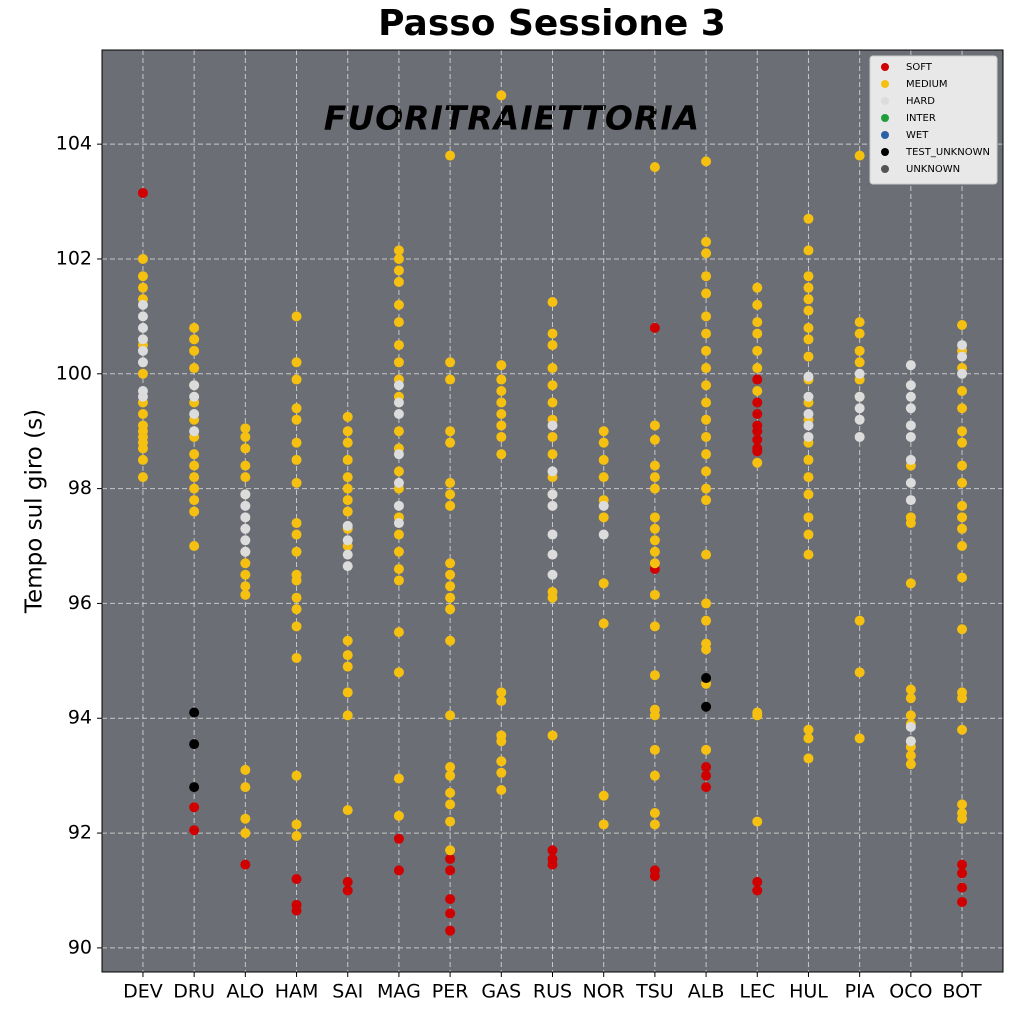 This screenshot has width=1024, height=1024. Describe the element at coordinates (512, 118) in the screenshot. I see `watermark: FUORITRAIETTORIA` at that location.